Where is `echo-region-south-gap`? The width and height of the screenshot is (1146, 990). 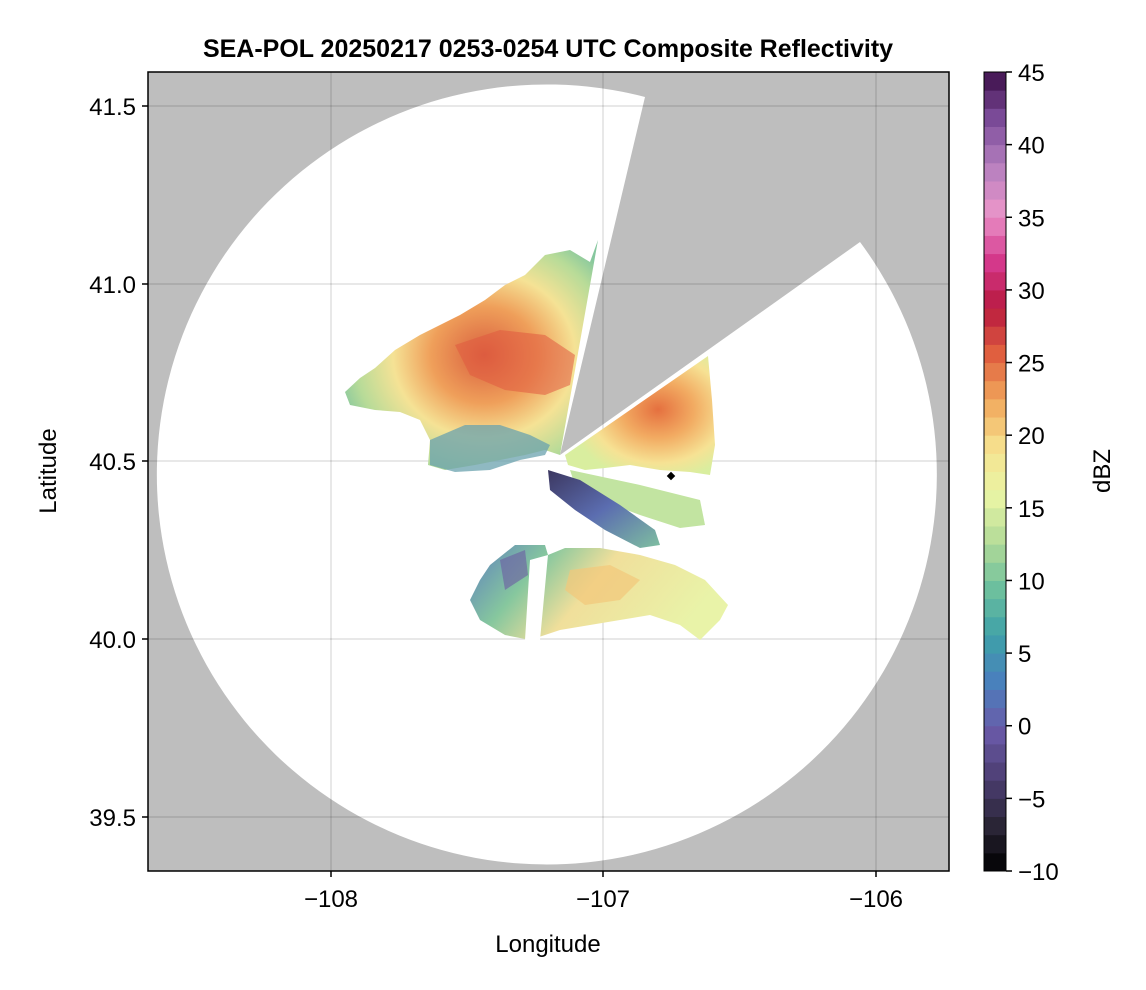
echo-region-south-gap is located at coordinates (536, 597).